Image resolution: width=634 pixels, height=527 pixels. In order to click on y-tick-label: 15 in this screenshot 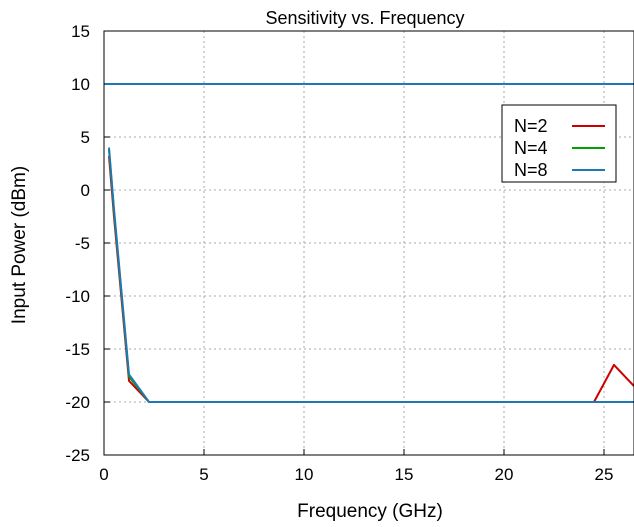, I will do `click(80, 31)`.